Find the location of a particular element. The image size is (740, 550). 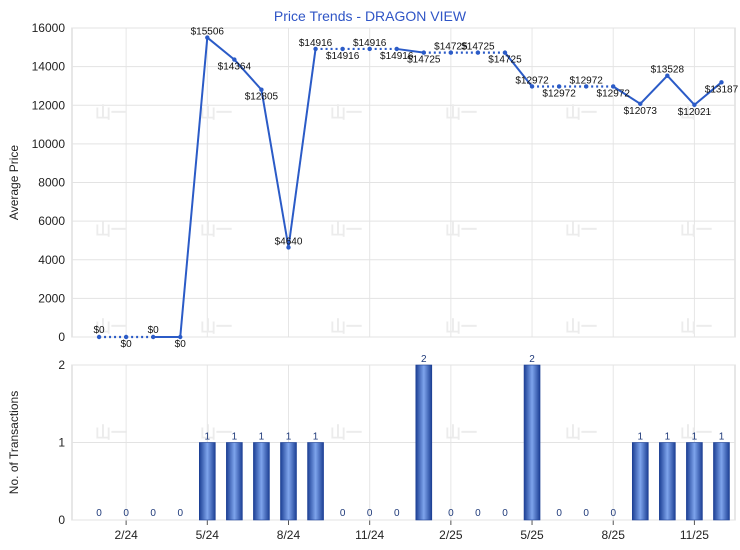

transactions-x-tick-label: 2/25 is located at coordinates (451, 535).